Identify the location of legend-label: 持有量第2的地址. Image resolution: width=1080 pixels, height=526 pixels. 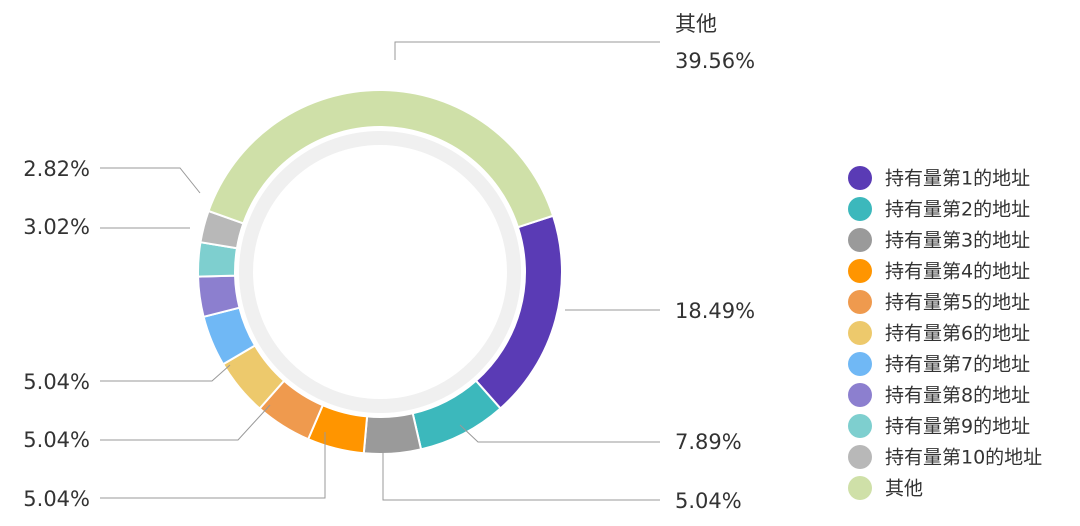
(957, 210).